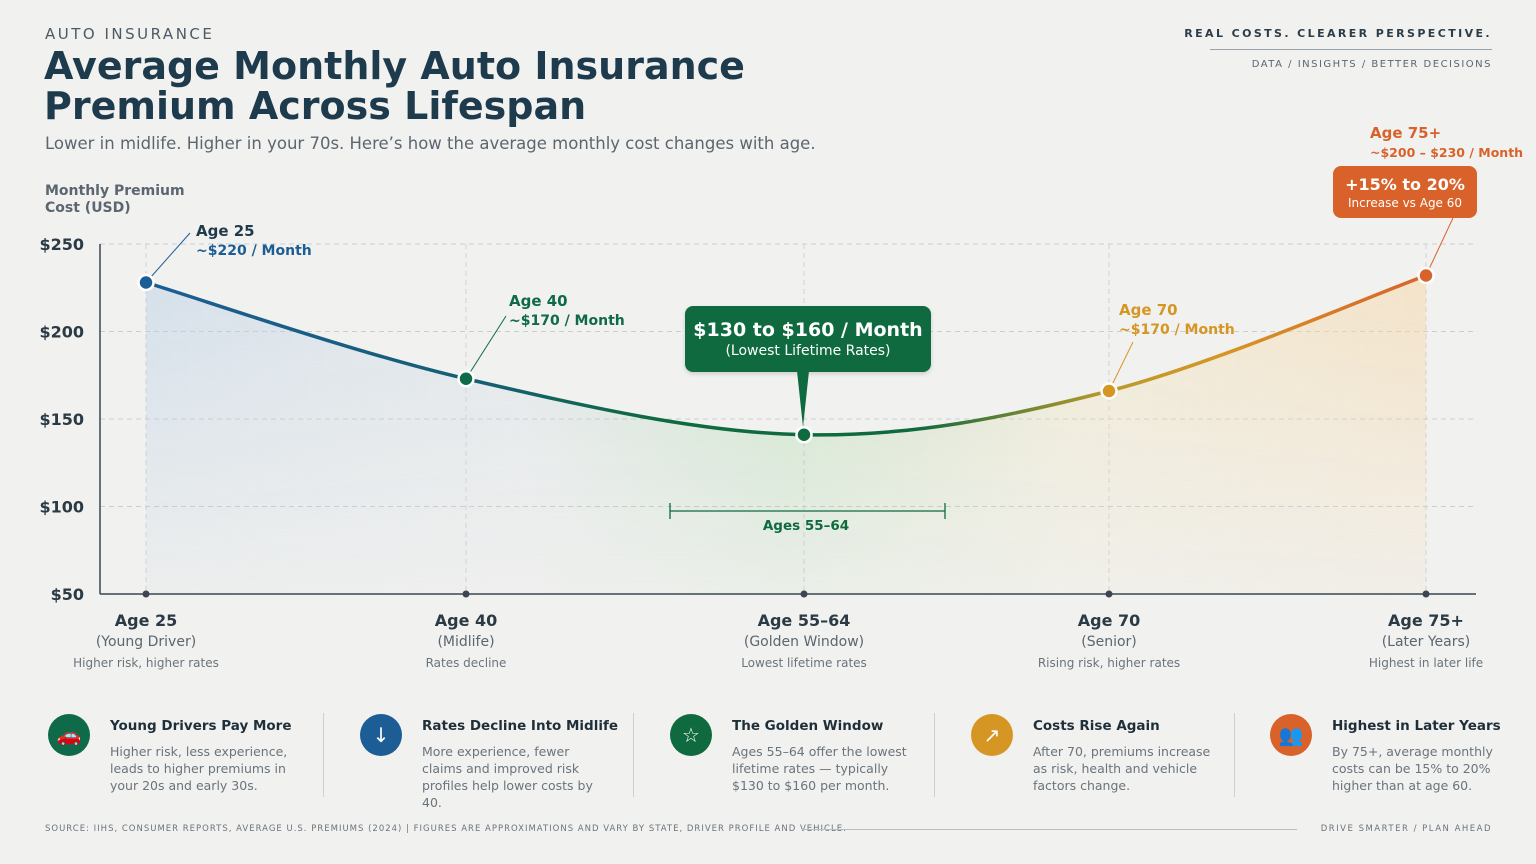  What do you see at coordinates (146, 620) in the screenshot?
I see `x-tick-label: Age 25` at bounding box center [146, 620].